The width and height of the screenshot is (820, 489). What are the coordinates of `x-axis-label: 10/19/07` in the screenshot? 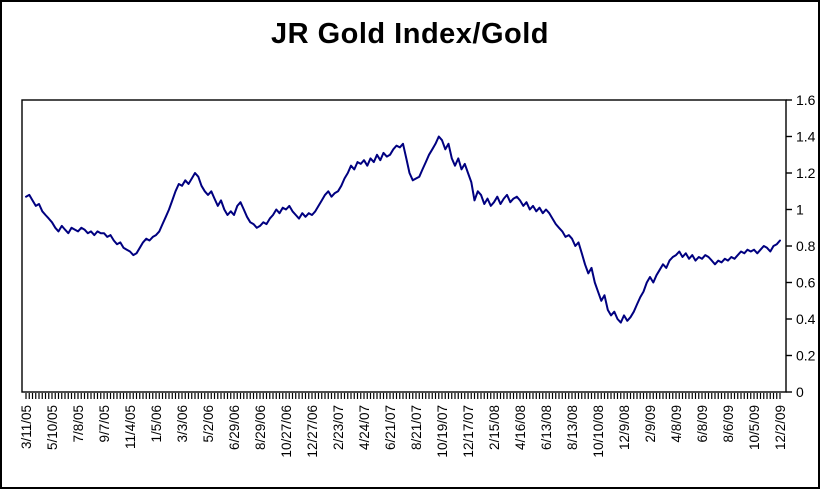 It's located at (442, 431).